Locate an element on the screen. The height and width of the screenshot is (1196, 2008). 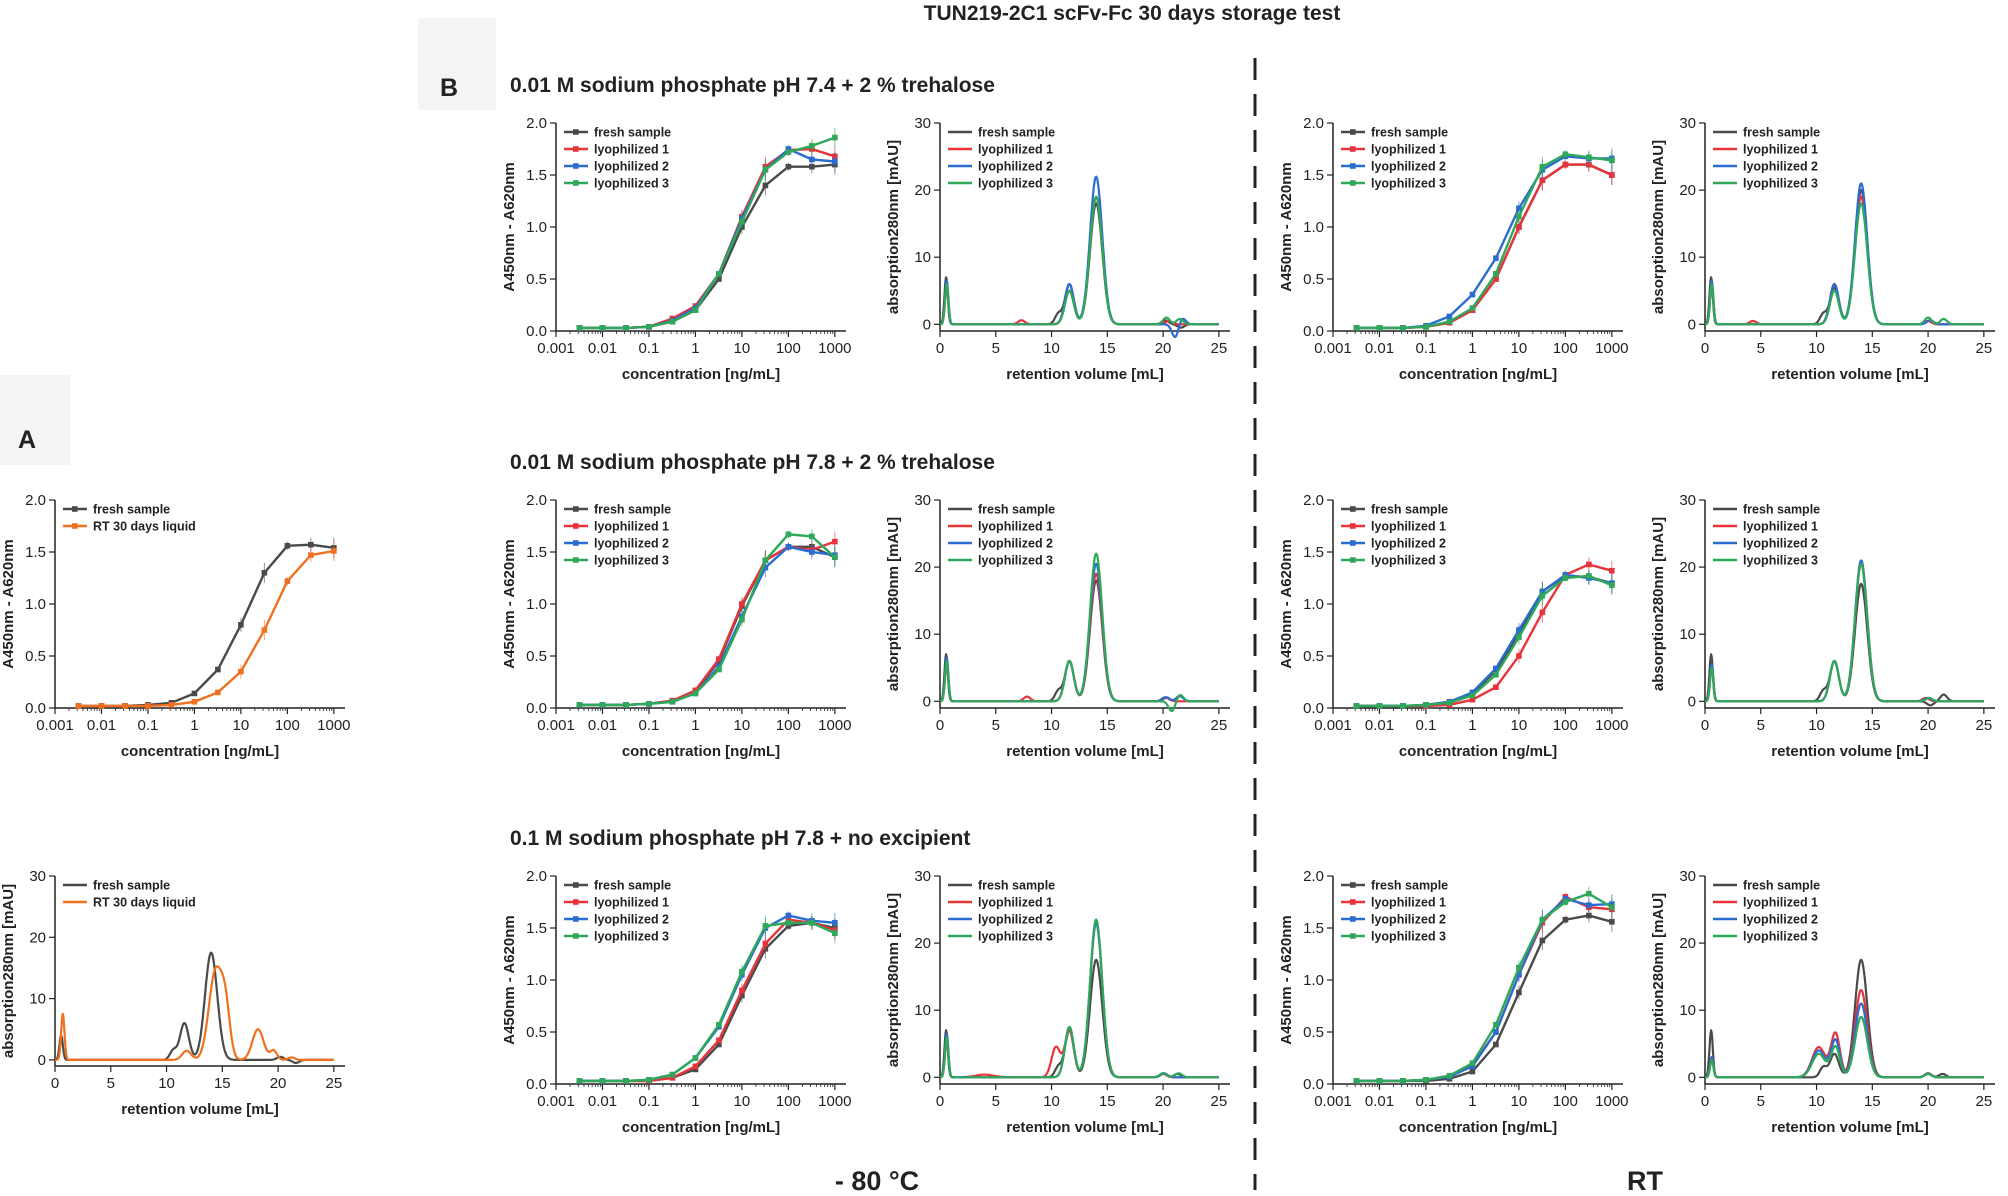
series-fresh-sample is located at coordinates (1079, 1018).